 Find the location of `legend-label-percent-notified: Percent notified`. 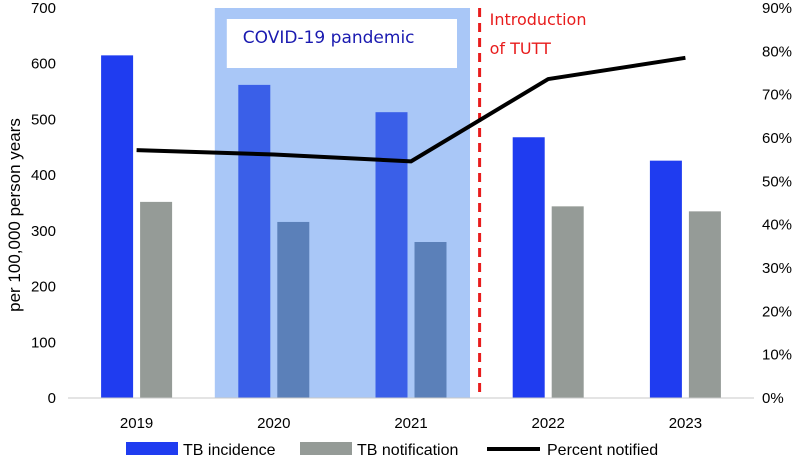

legend-label-percent-notified: Percent notified is located at coordinates (602, 450).